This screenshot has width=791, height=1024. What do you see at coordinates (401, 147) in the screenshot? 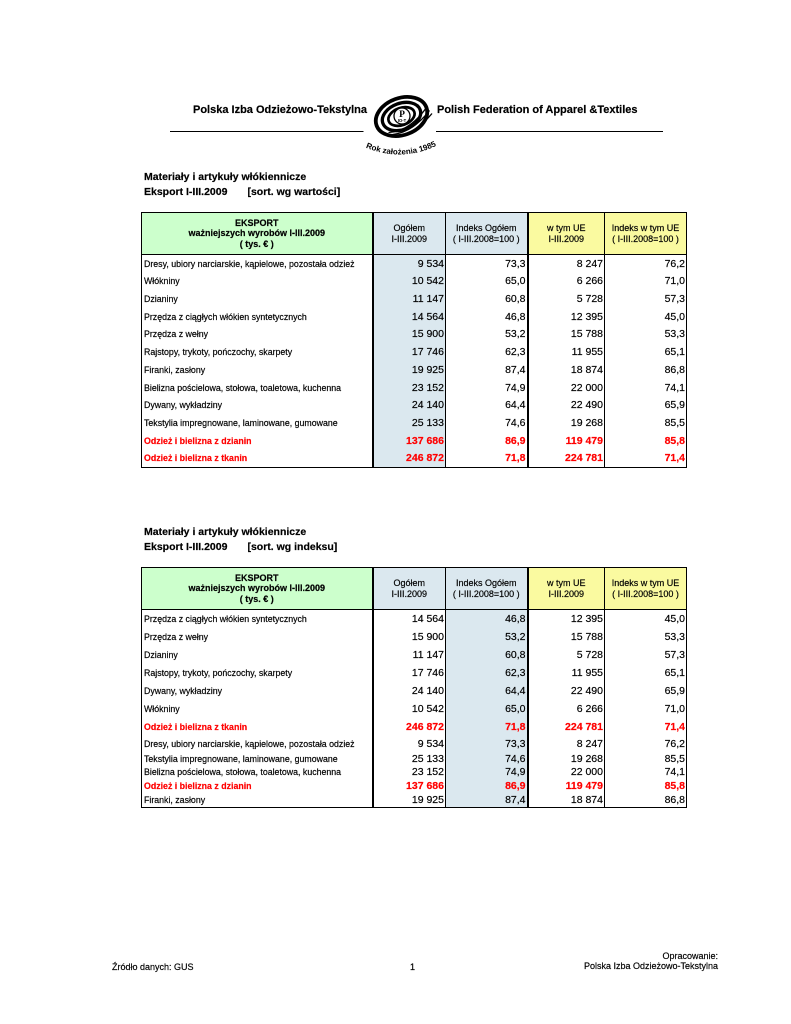
I see `svg-text: Rok założenia 1985` at bounding box center [401, 147].